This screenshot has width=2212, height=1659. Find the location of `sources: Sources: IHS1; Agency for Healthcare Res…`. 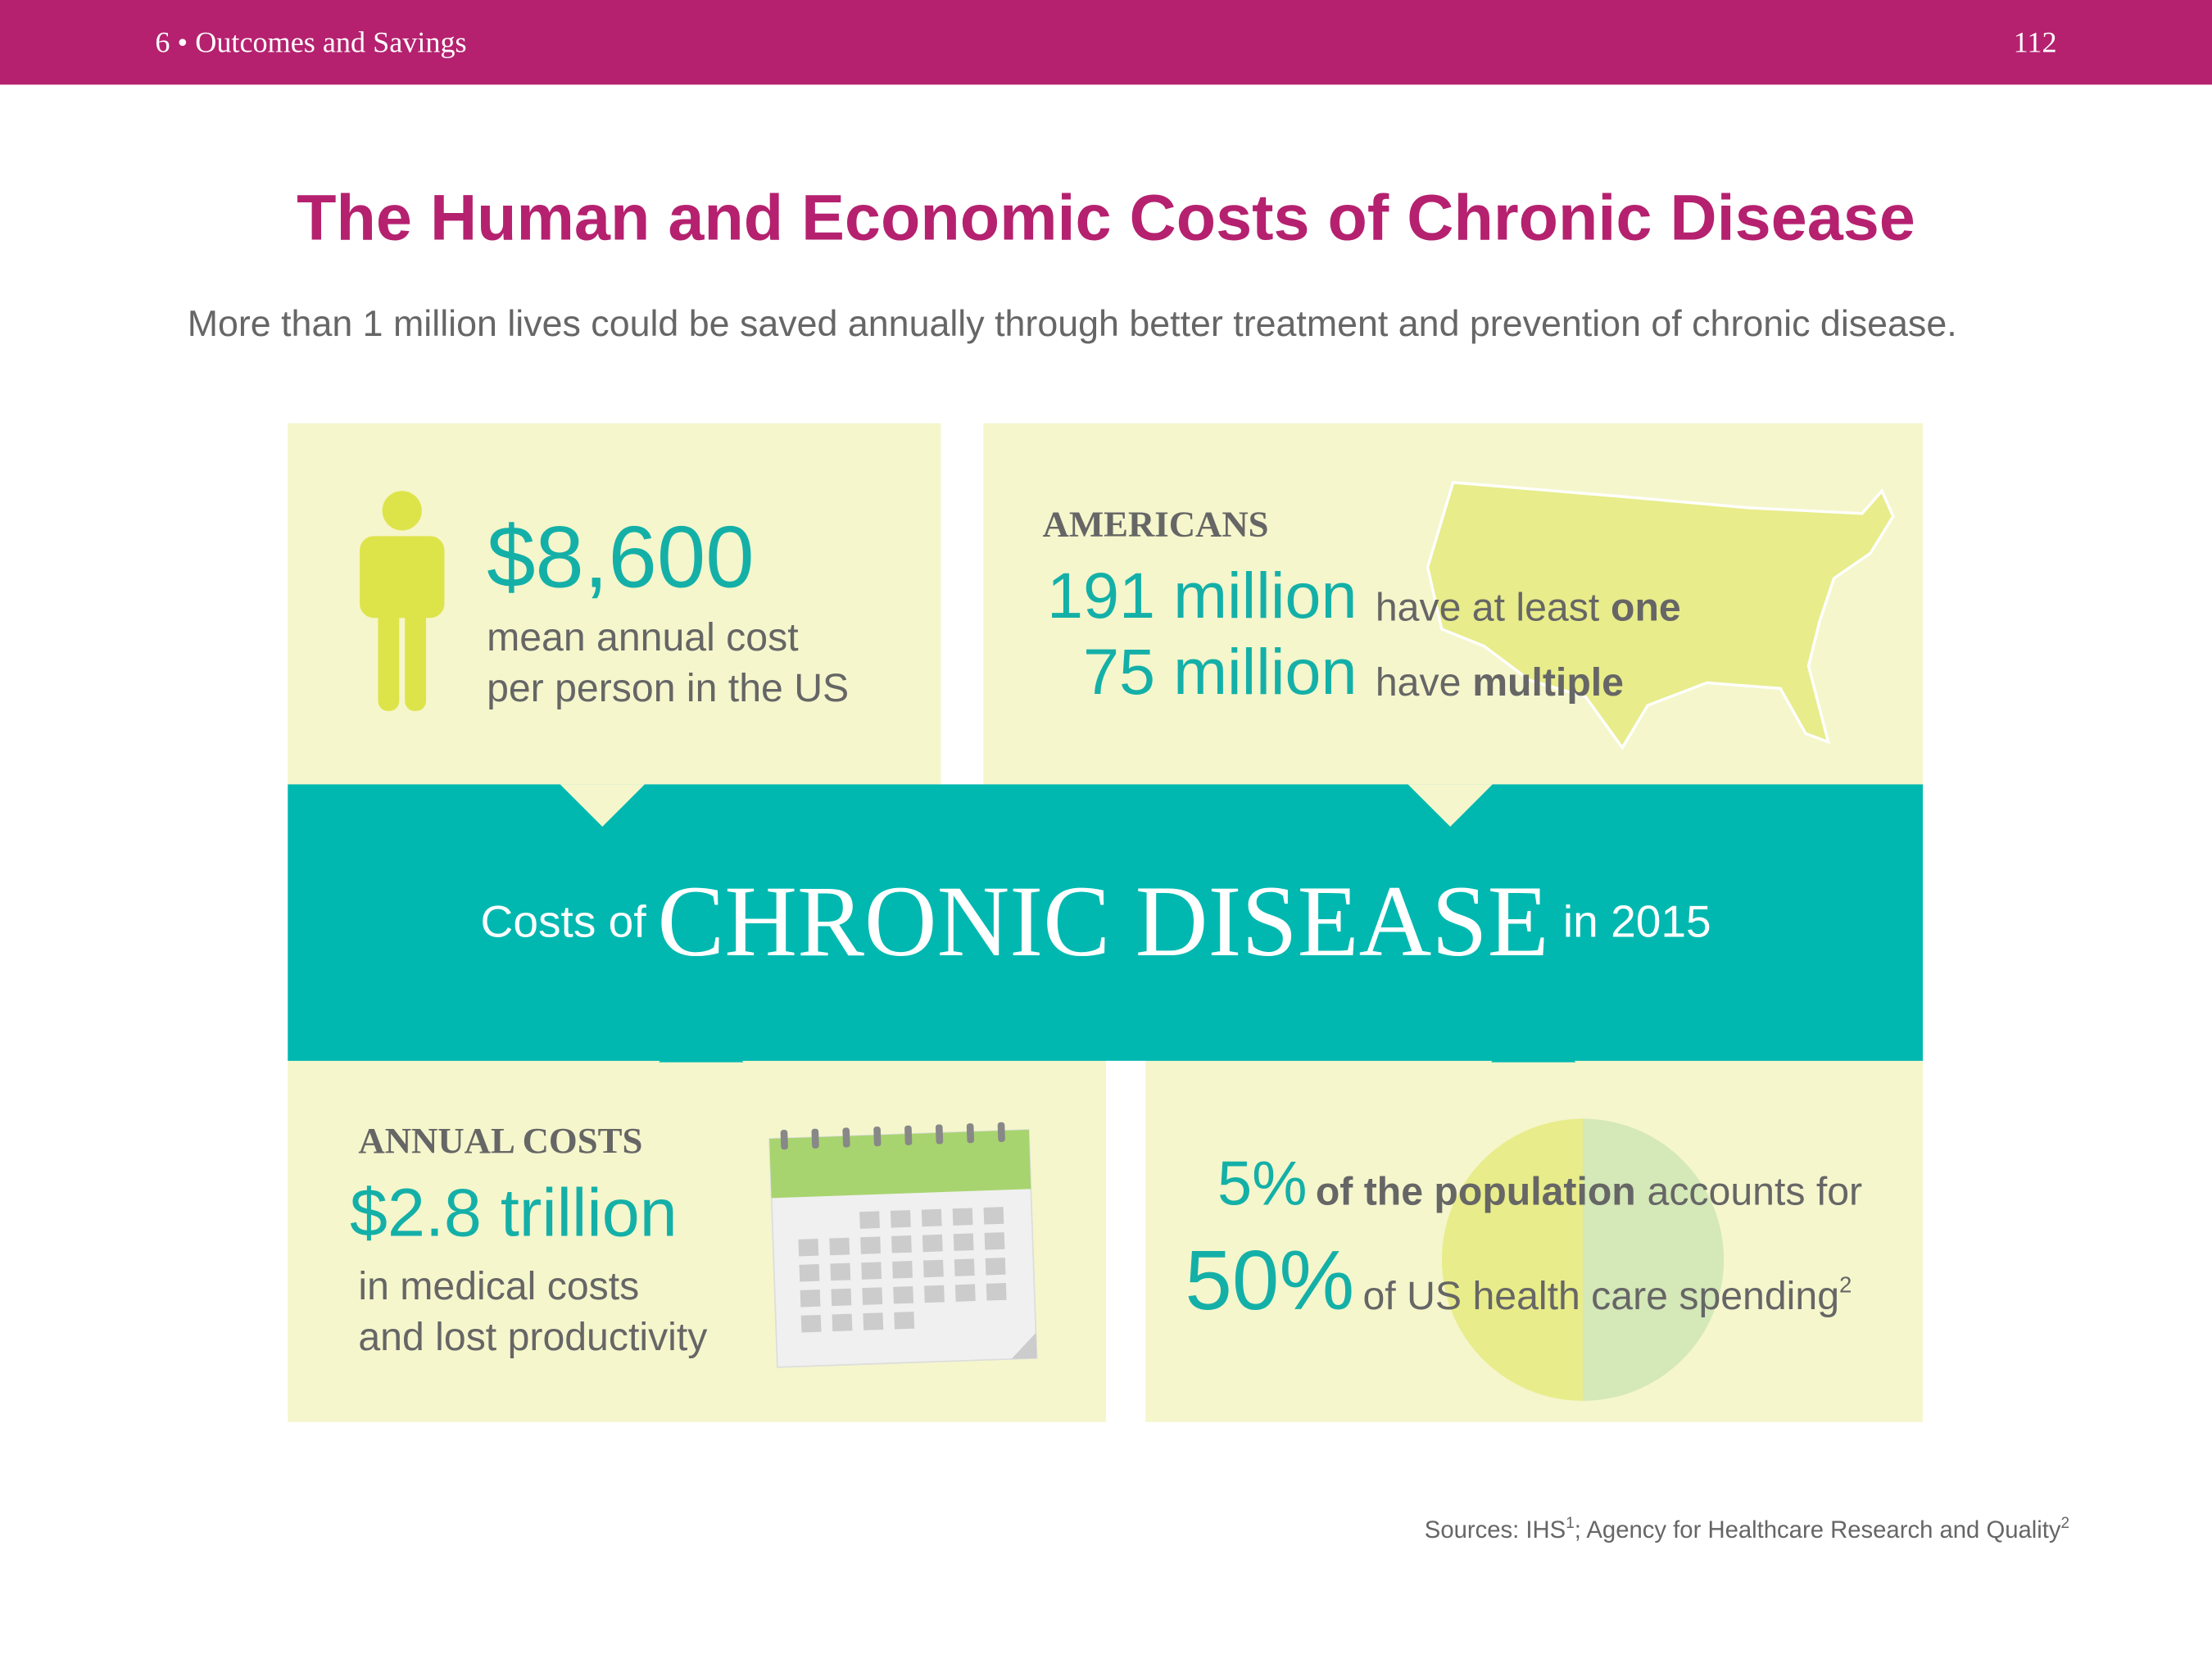

sources: Sources: IHS1; Agency for Healthcare Res… is located at coordinates (1747, 1529).